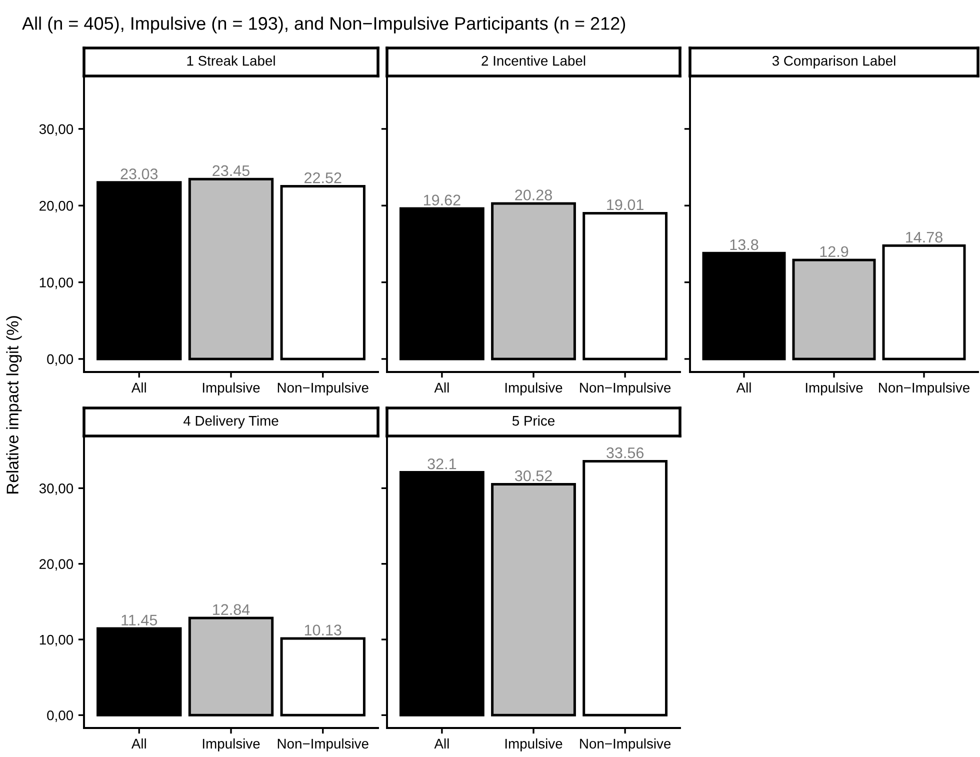  What do you see at coordinates (140, 620) in the screenshot?
I see `data-label: 11.45` at bounding box center [140, 620].